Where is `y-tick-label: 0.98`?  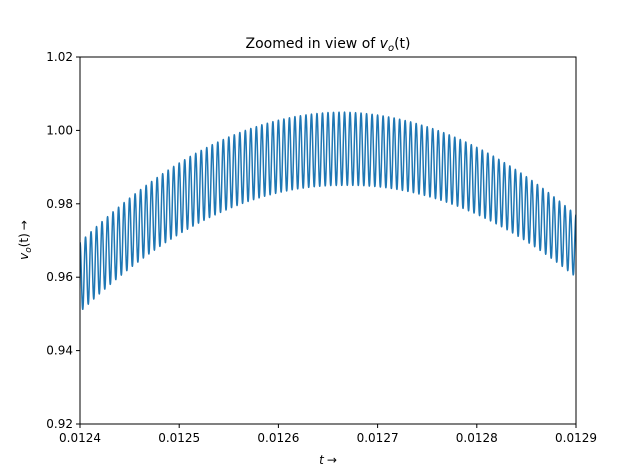 y-tick-label: 0.98 is located at coordinates (59, 204).